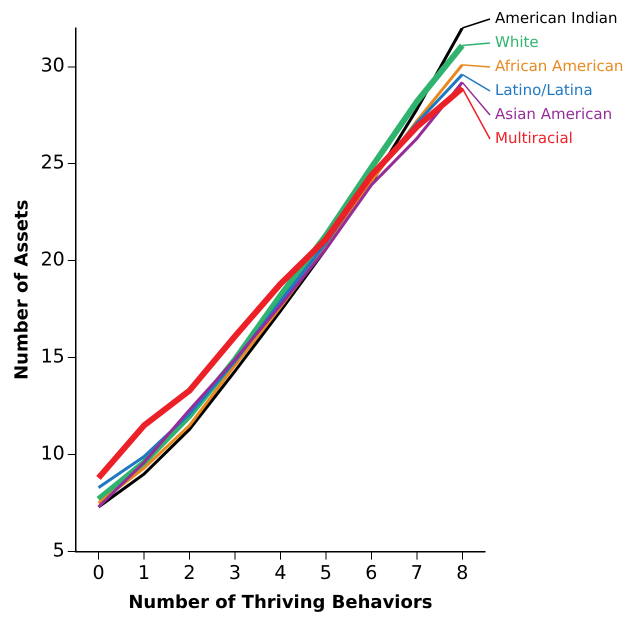 The width and height of the screenshot is (631, 622). I want to click on x-tick-label: 7, so click(416, 573).